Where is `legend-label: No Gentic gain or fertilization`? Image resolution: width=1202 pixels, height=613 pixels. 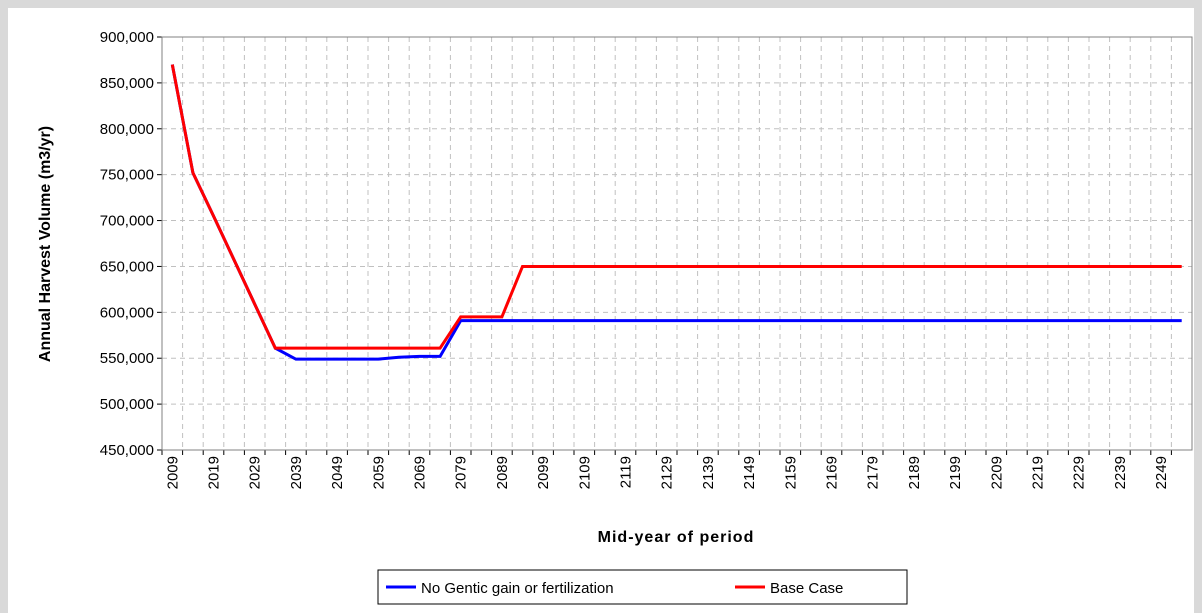
legend-label: No Gentic gain or fertilization is located at coordinates (517, 588).